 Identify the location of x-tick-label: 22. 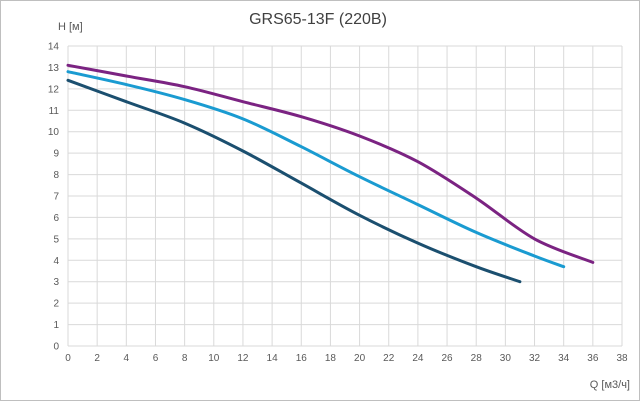
(389, 358).